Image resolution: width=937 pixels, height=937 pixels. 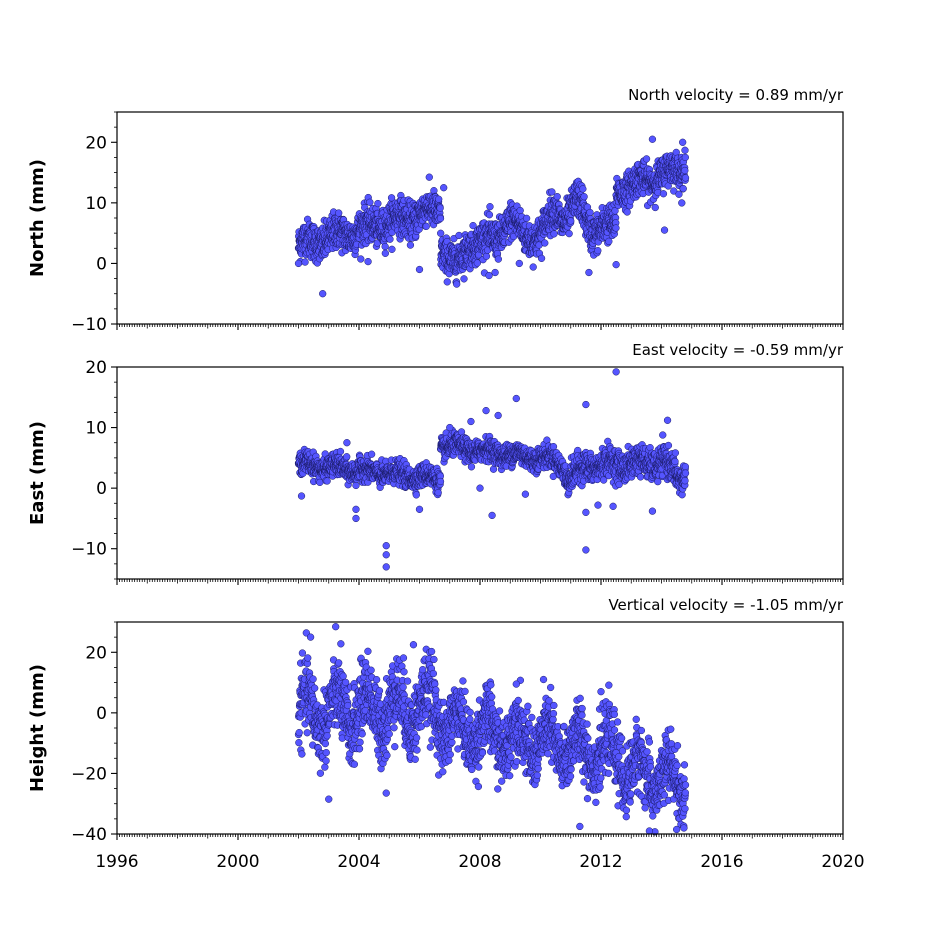 I want to click on east-subtitle: East velocity = -0.59 mm/yr, so click(x=738, y=350).